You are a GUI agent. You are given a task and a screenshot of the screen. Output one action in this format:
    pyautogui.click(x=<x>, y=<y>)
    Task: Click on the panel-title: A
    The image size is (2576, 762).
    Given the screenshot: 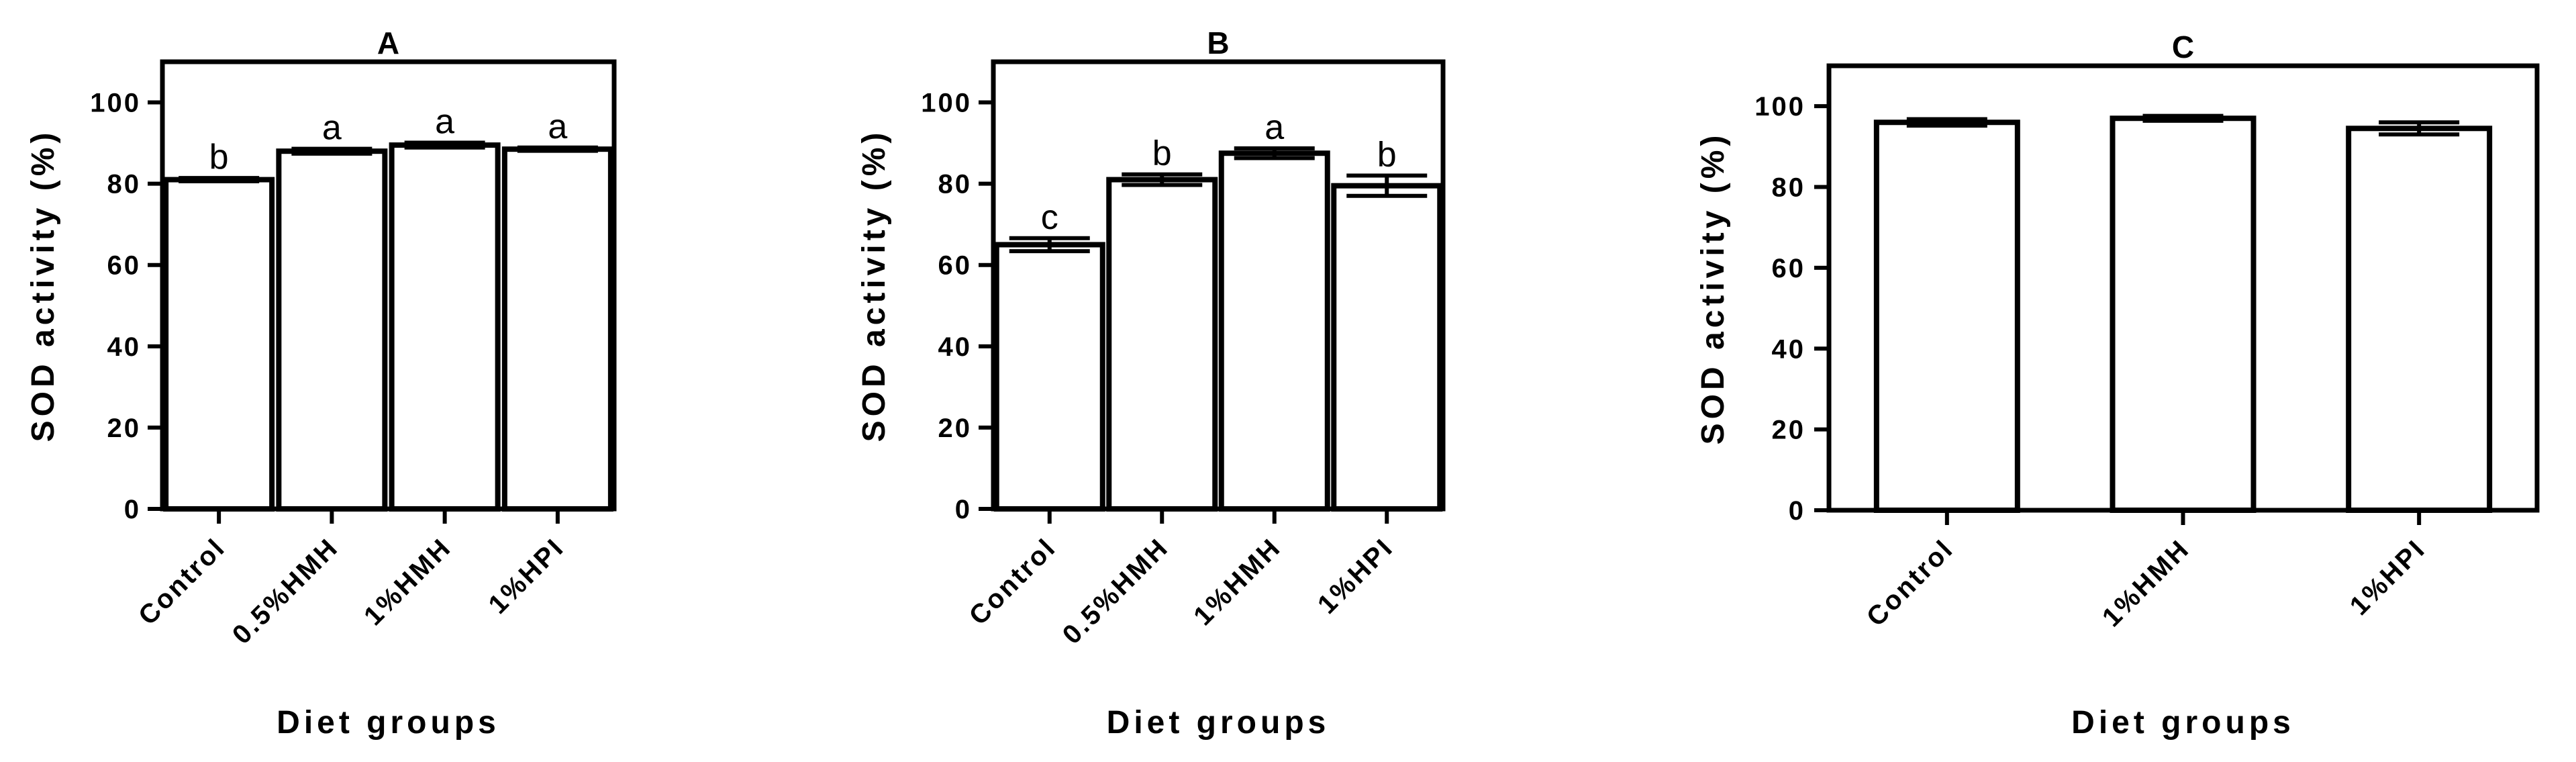 What is the action you would take?
    pyautogui.click(x=388, y=43)
    